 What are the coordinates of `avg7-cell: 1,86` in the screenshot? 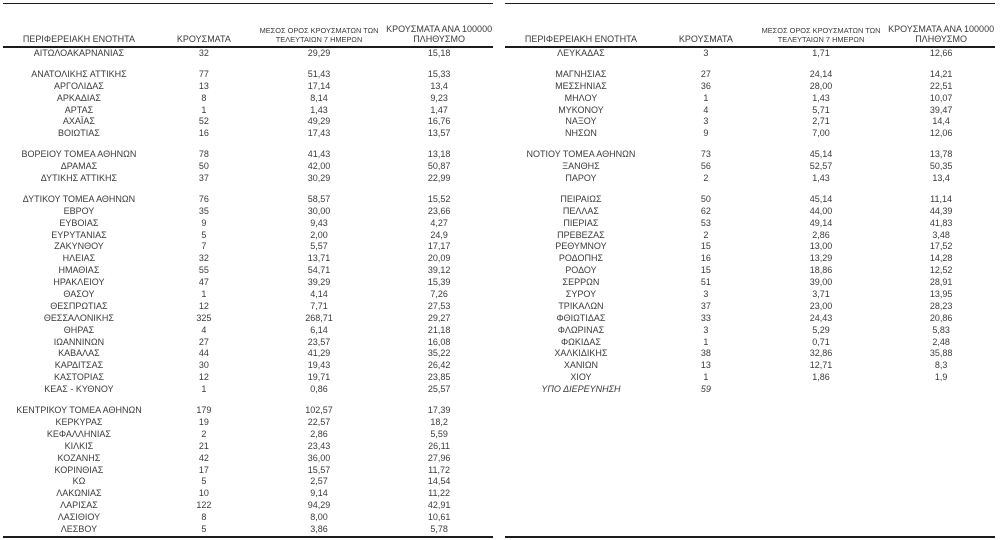 It's located at (821, 377).